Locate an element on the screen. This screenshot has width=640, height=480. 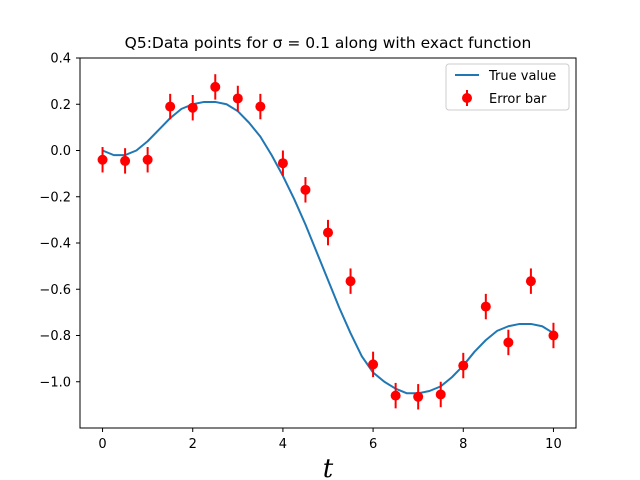
legend: True value Error bar is located at coordinates (507, 87).